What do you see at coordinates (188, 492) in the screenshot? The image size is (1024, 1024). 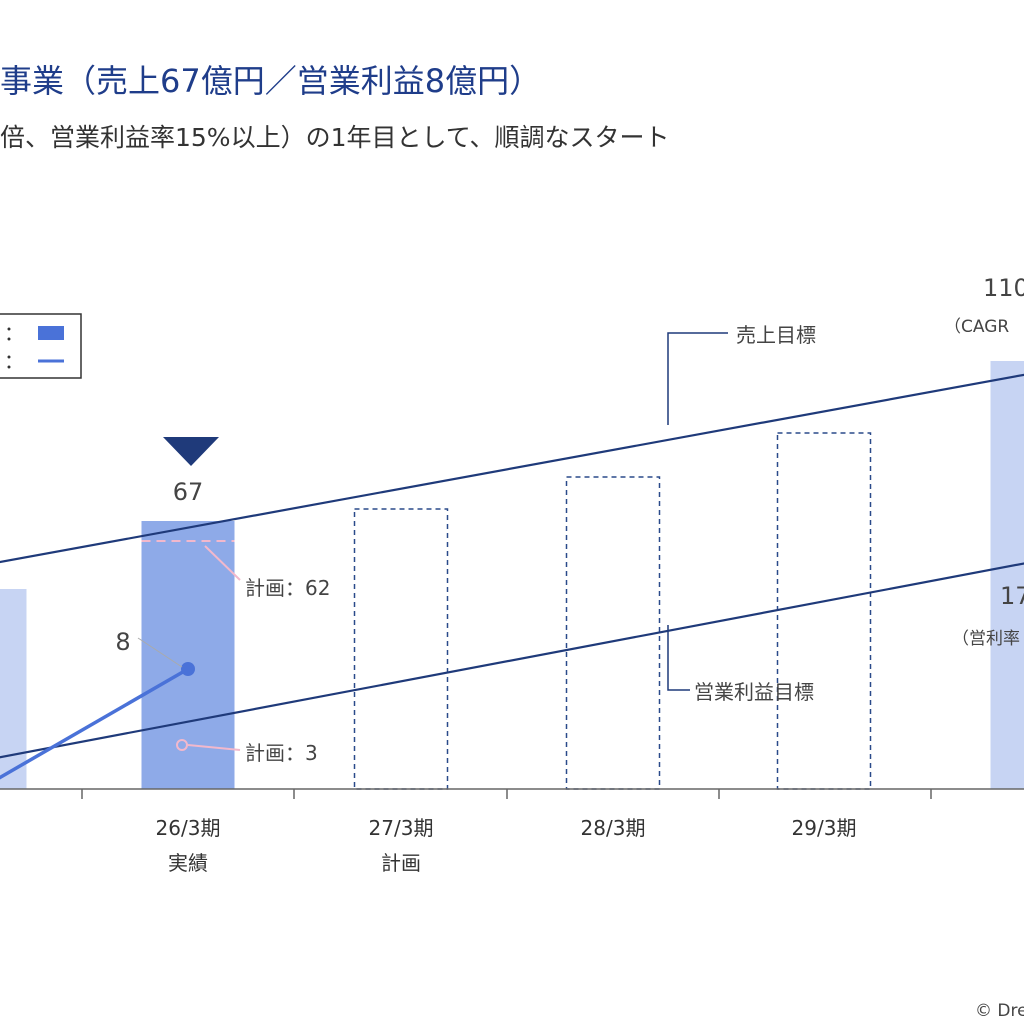 I see `sales-actual-label: 67` at bounding box center [188, 492].